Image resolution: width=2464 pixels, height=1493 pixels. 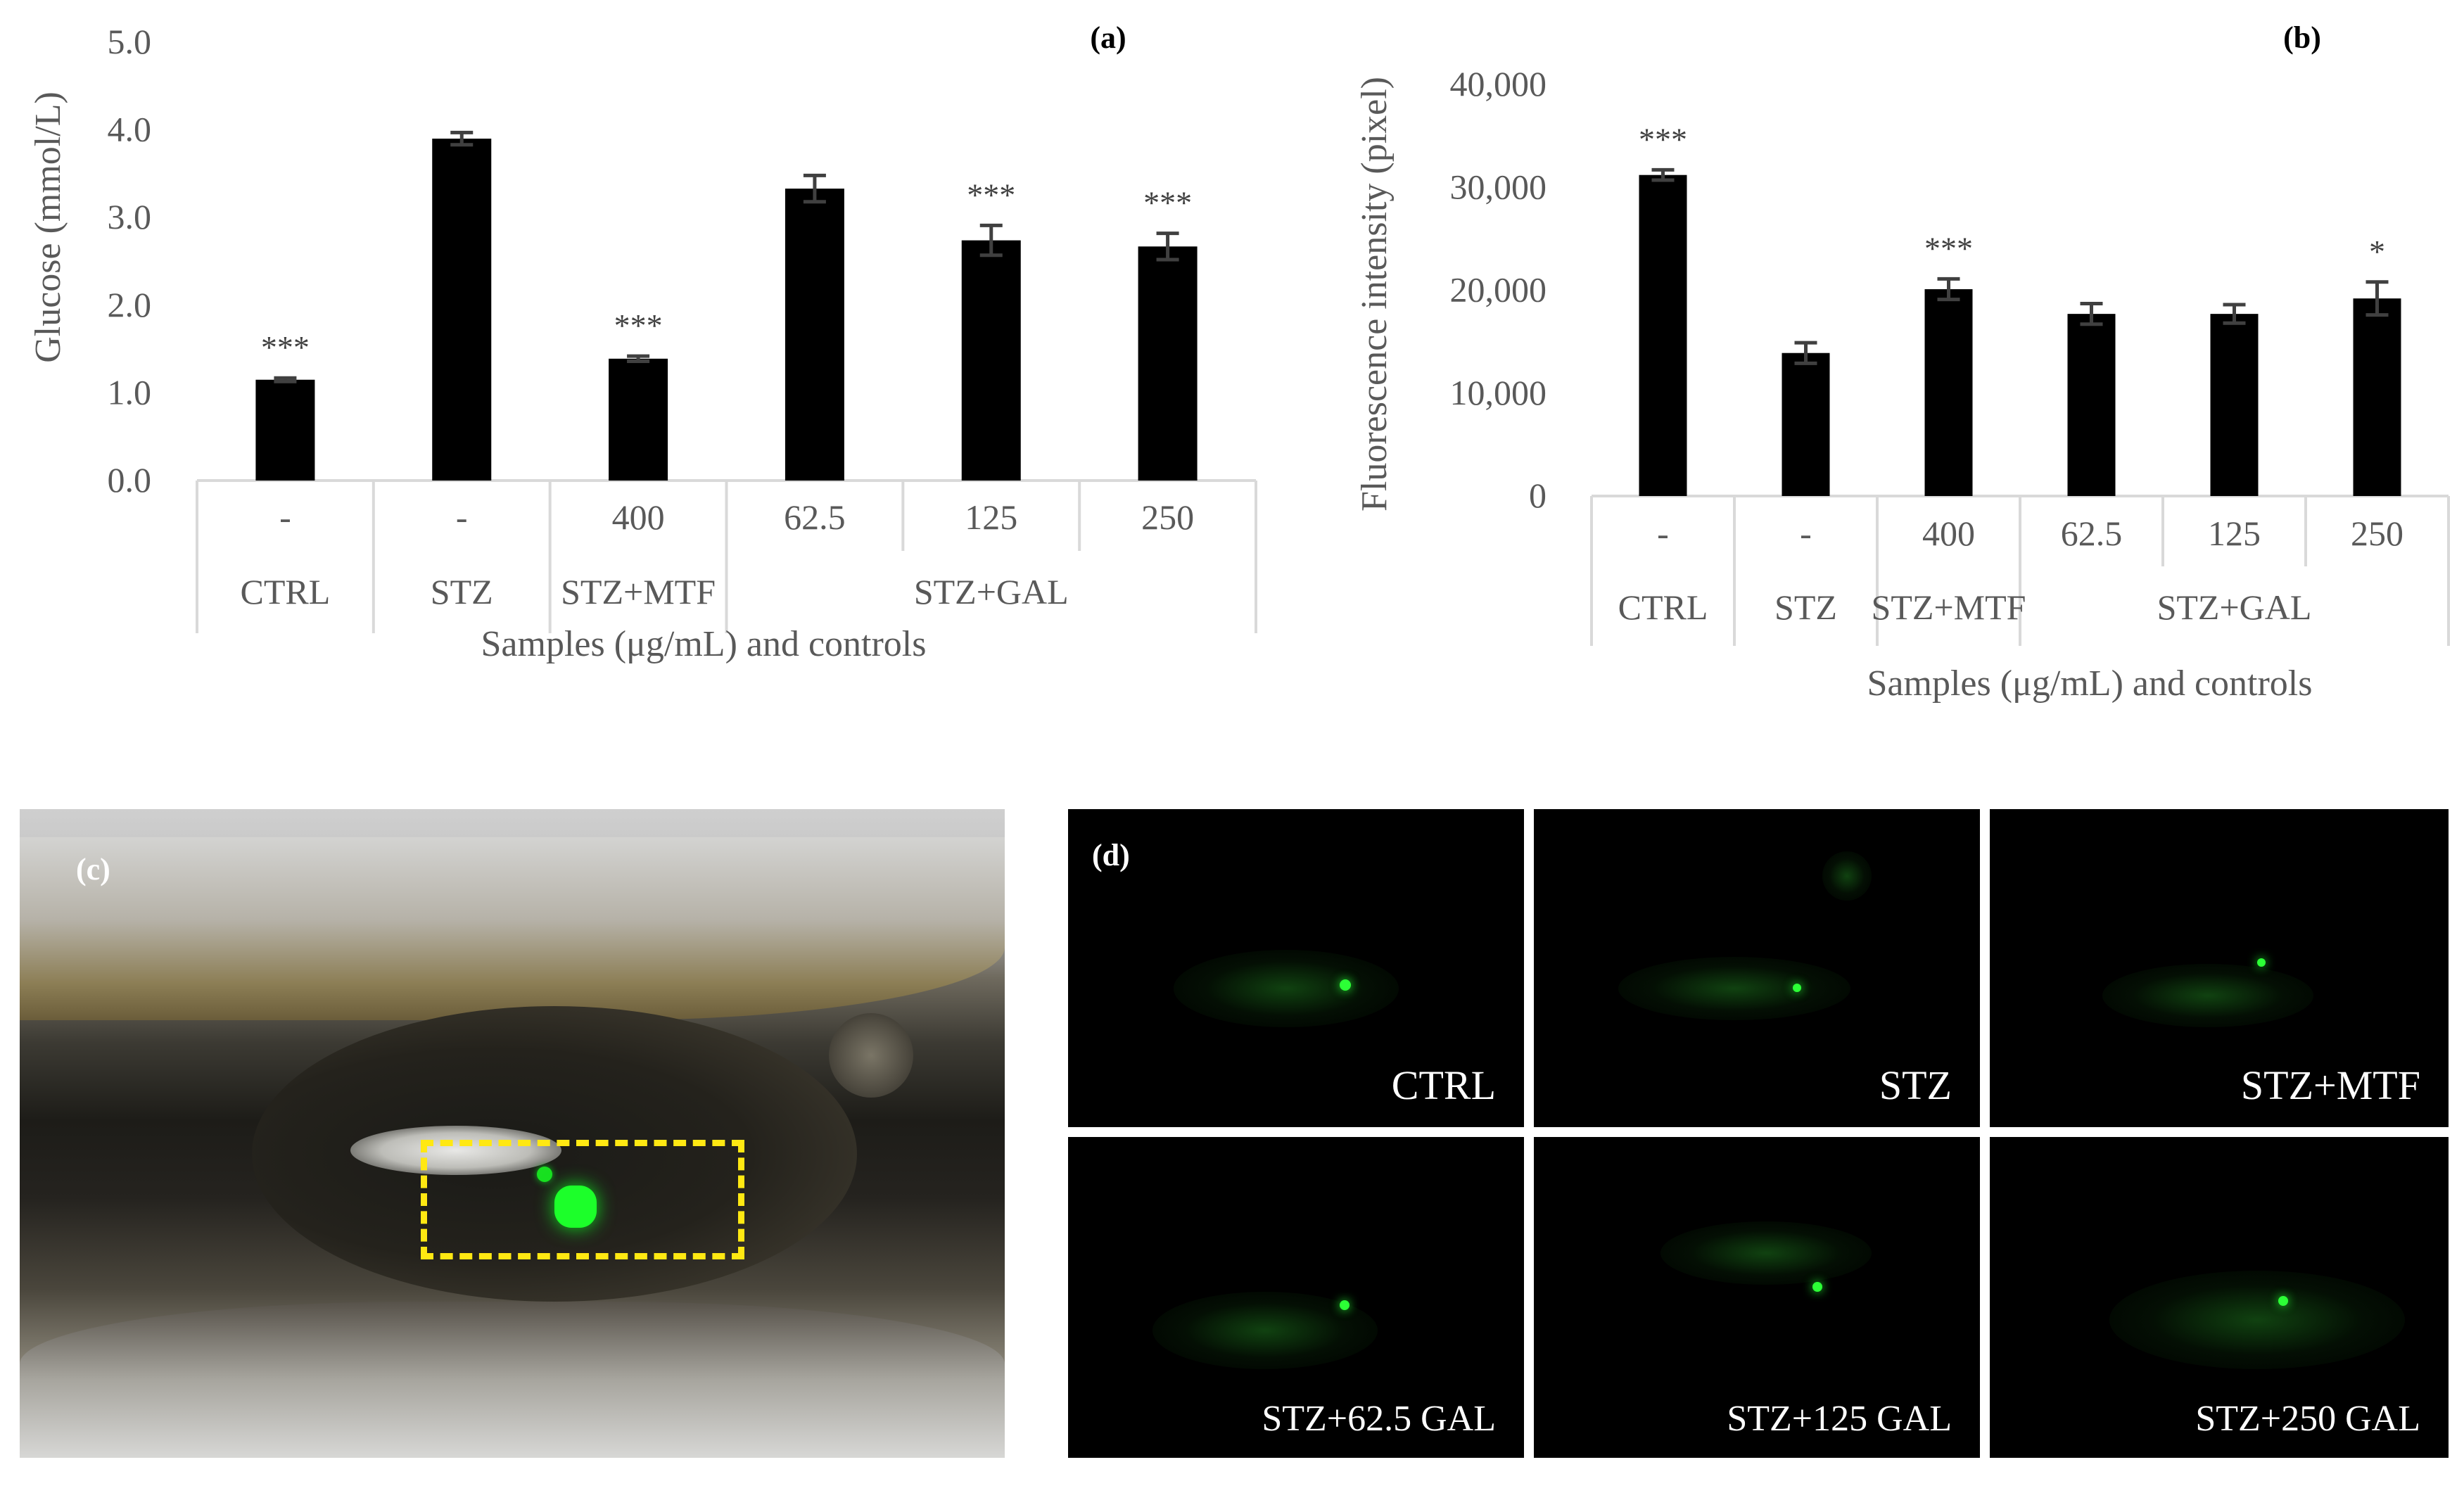 What do you see at coordinates (1498, 84) in the screenshot?
I see `y-tick-label: 40,000` at bounding box center [1498, 84].